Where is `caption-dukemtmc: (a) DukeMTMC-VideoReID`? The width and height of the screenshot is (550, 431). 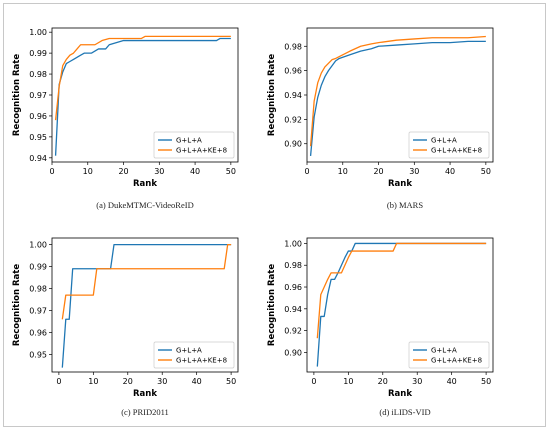
caption-dukemtmc: (a) DukeMTMC-VideoReID is located at coordinates (145, 205).